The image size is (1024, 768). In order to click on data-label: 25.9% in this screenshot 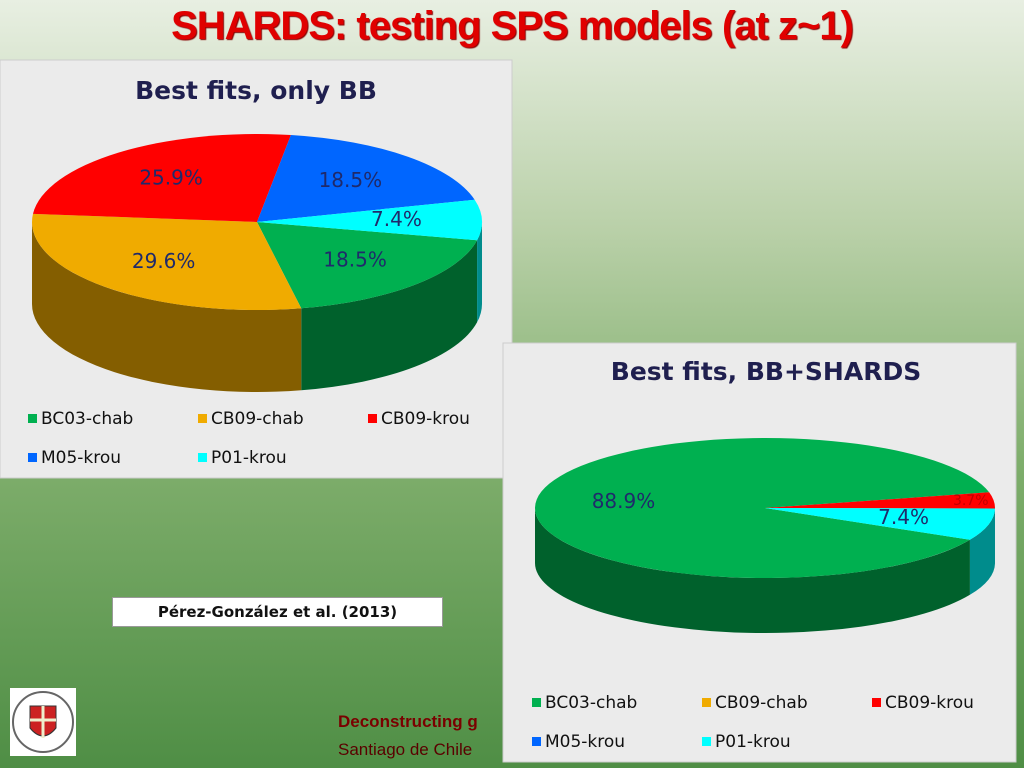, I will do `click(171, 178)`.